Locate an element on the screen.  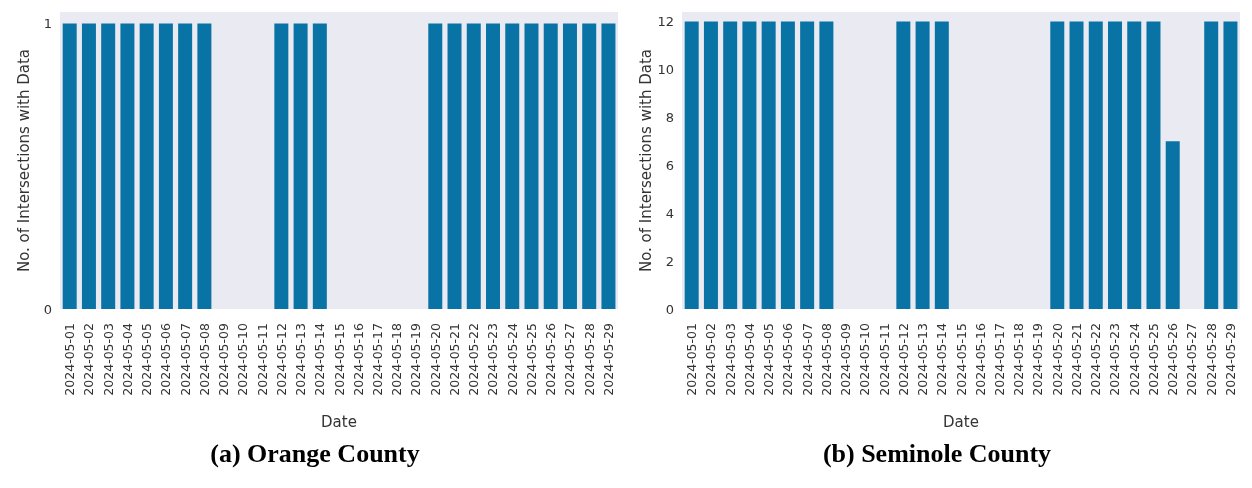
text: (b) Seminole County is located at coordinates (937, 454).